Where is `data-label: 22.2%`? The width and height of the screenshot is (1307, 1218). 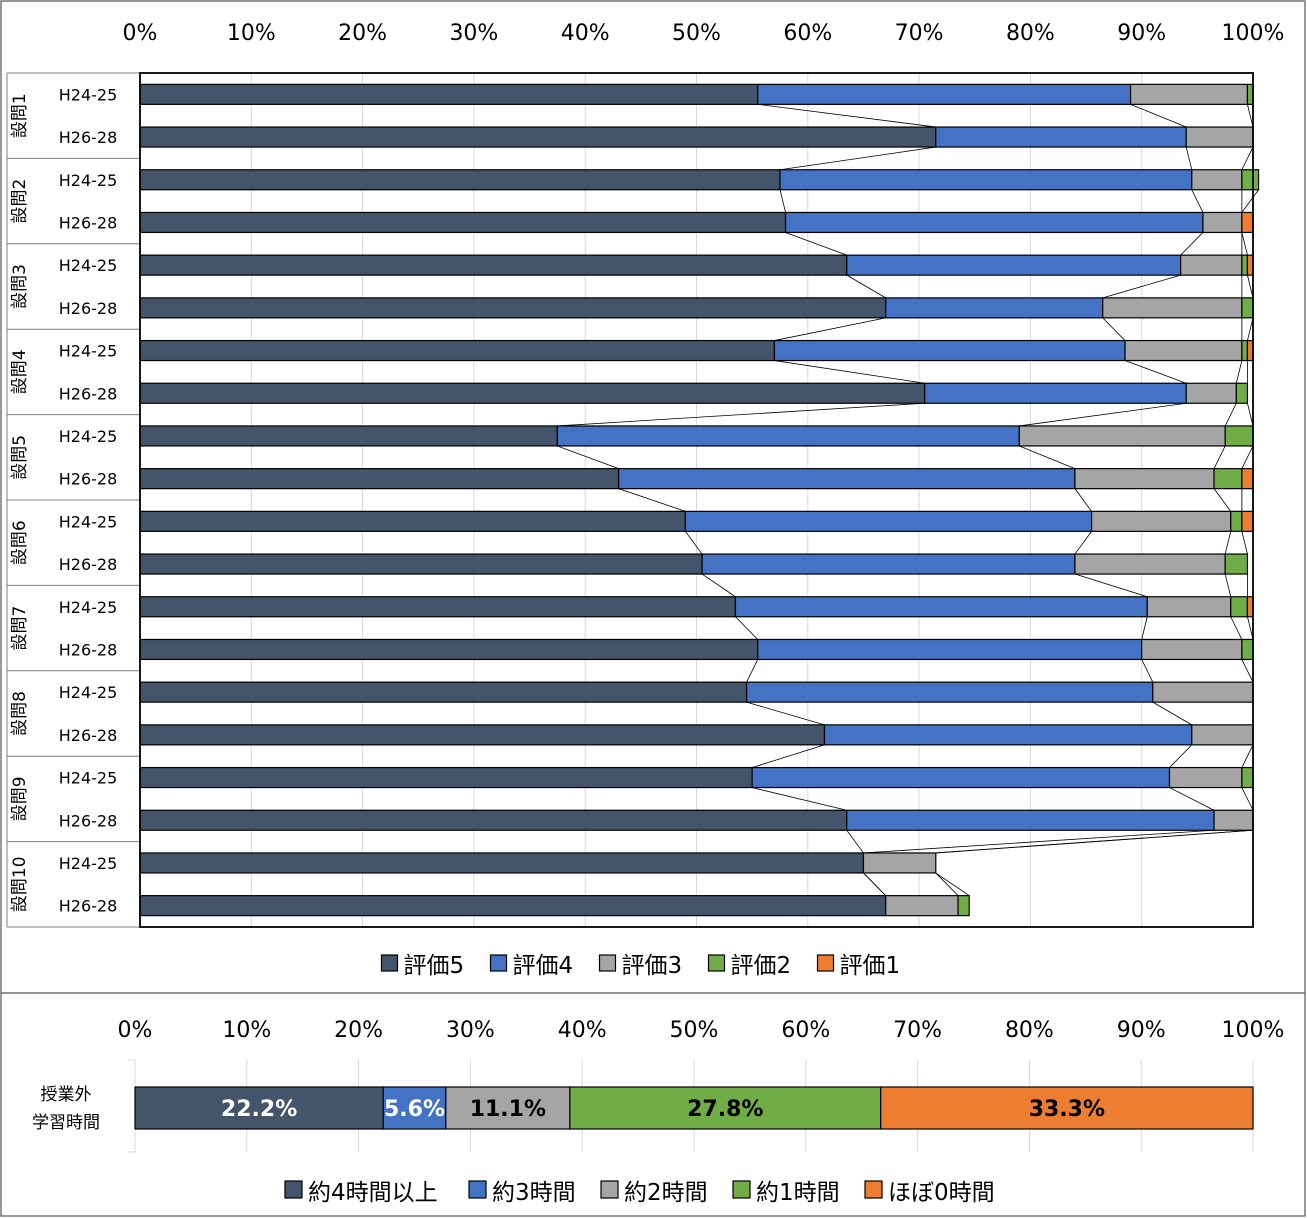 data-label: 22.2% is located at coordinates (259, 1109).